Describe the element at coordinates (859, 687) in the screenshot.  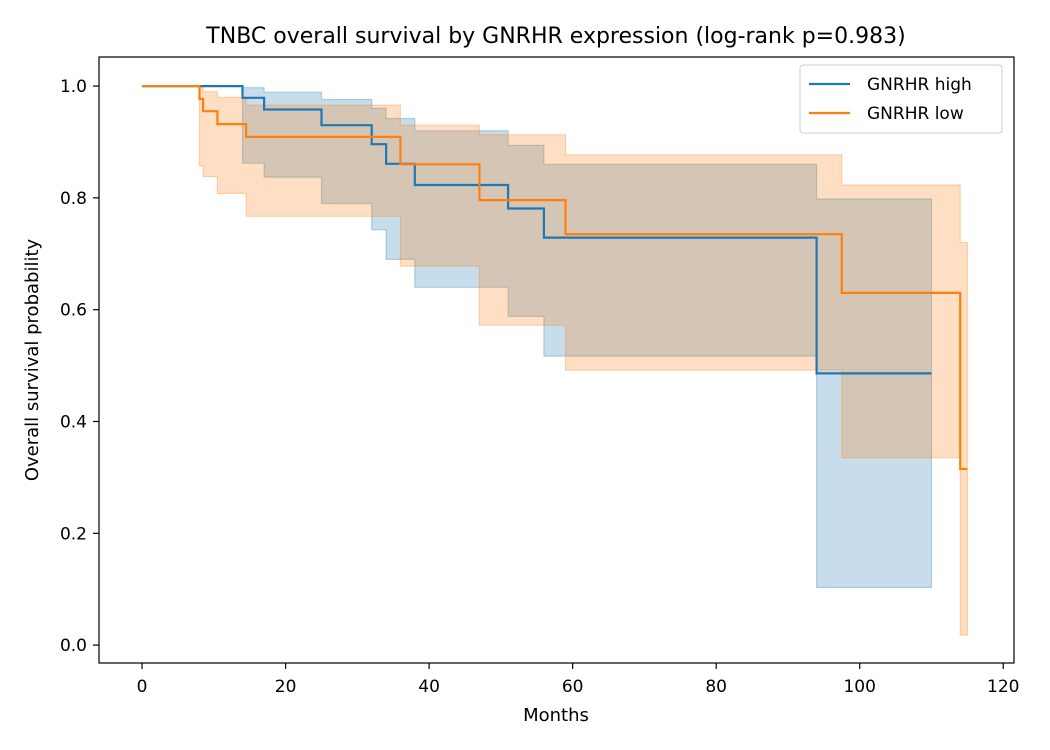
I see `x-tick-label: 100` at that location.